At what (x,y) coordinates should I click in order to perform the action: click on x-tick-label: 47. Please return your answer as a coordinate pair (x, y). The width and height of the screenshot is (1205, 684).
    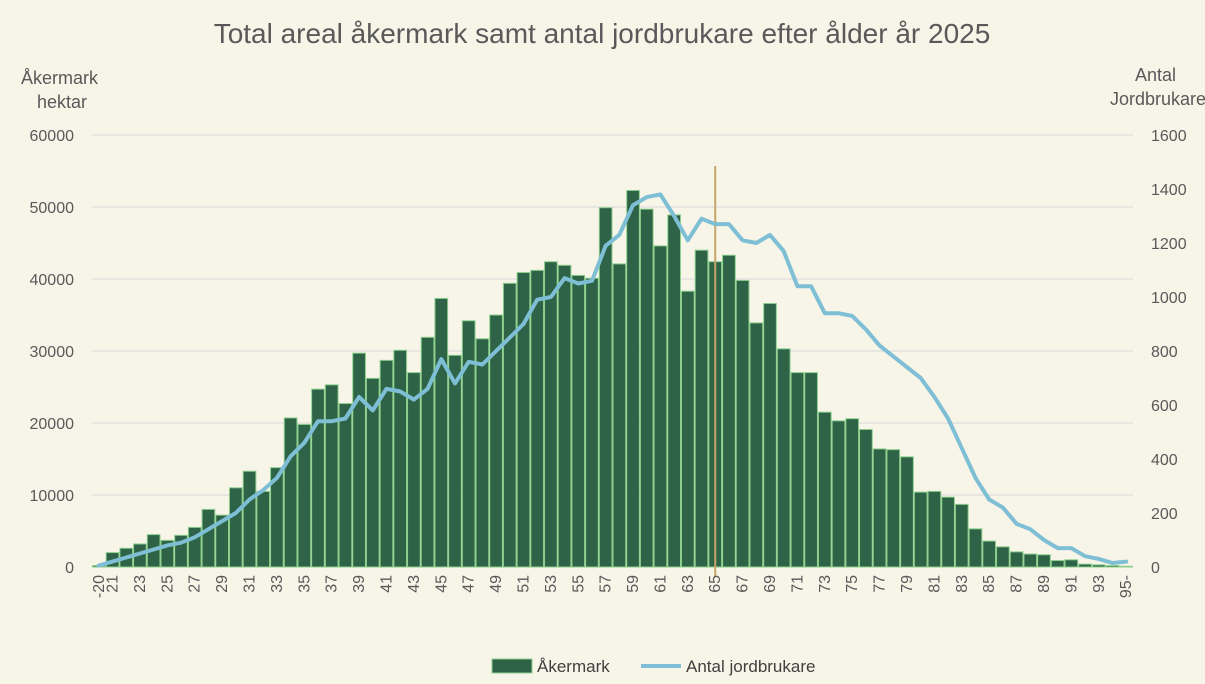
    Looking at the image, I should click on (469, 584).